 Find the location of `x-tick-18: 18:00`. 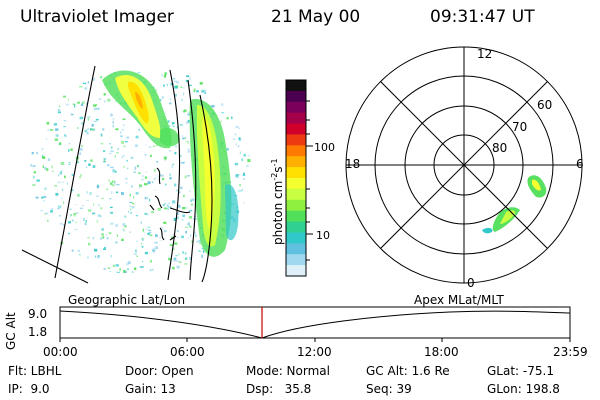

x-tick-18: 18:00 is located at coordinates (441, 352).